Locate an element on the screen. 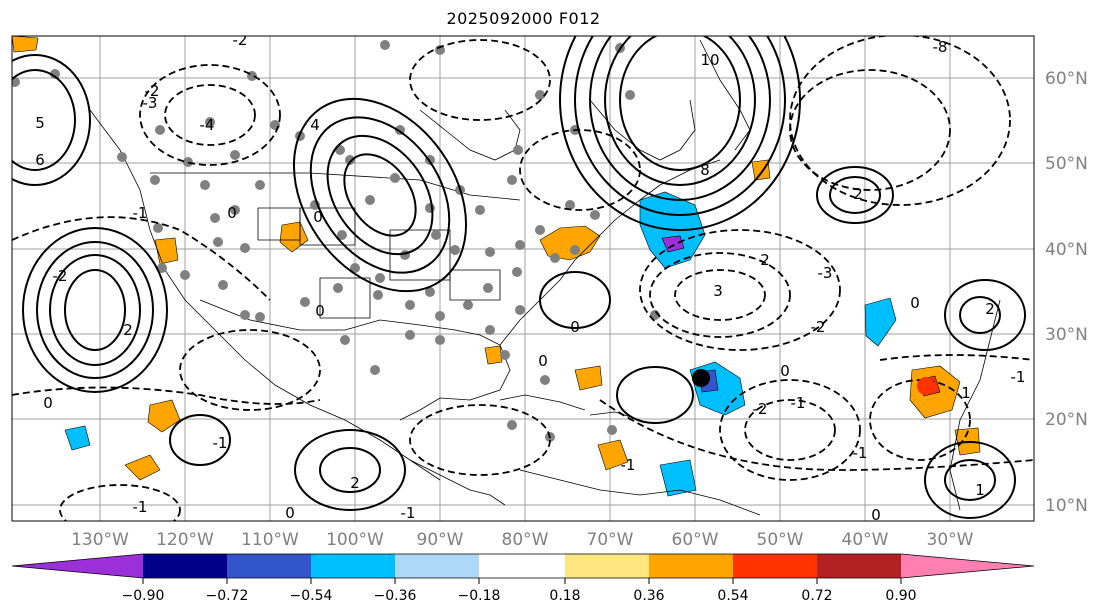 This screenshot has height=615, width=1105. coast-hudson is located at coordinates (470, 135).